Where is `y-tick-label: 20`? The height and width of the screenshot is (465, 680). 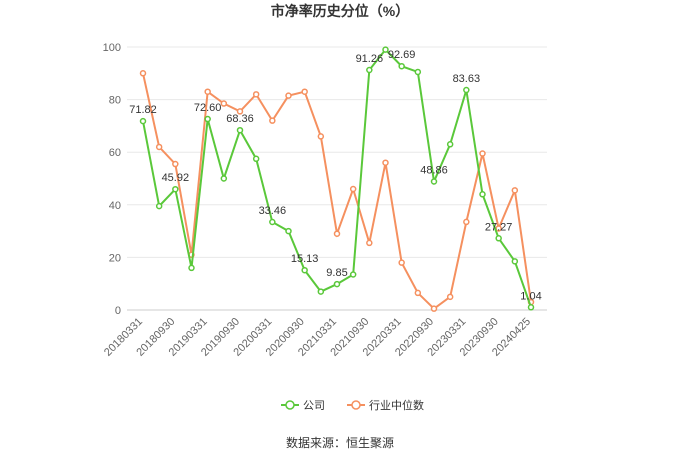 y-tick-label: 20 is located at coordinates (115, 258).